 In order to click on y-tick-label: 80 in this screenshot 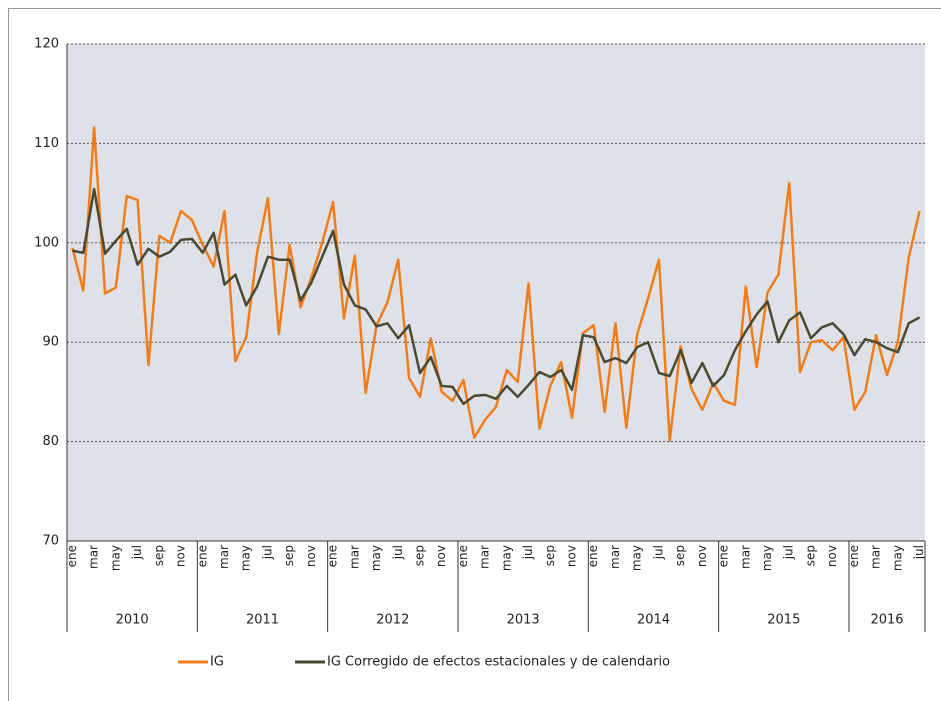, I will do `click(50, 441)`.